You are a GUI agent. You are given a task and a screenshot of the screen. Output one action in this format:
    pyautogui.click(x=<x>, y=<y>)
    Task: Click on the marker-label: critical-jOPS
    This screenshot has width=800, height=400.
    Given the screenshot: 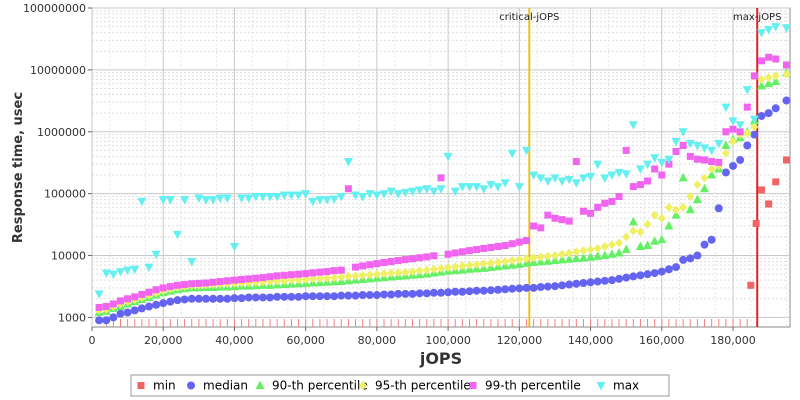 What is the action you would take?
    pyautogui.click(x=529, y=17)
    